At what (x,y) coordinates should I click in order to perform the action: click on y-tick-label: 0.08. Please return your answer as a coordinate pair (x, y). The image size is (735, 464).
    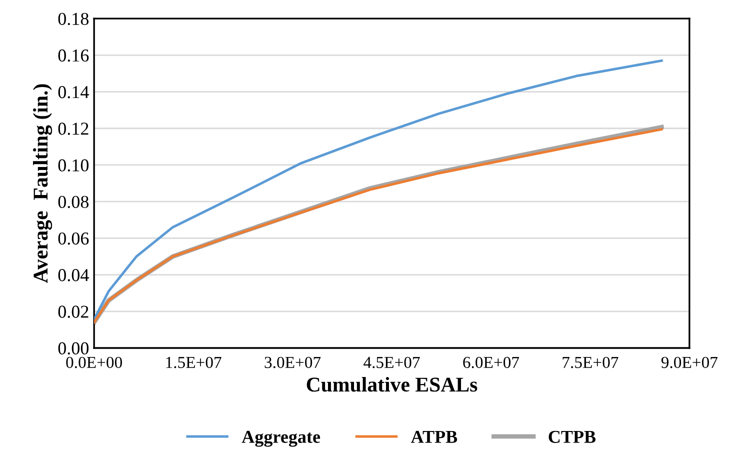
    Looking at the image, I should click on (73, 202).